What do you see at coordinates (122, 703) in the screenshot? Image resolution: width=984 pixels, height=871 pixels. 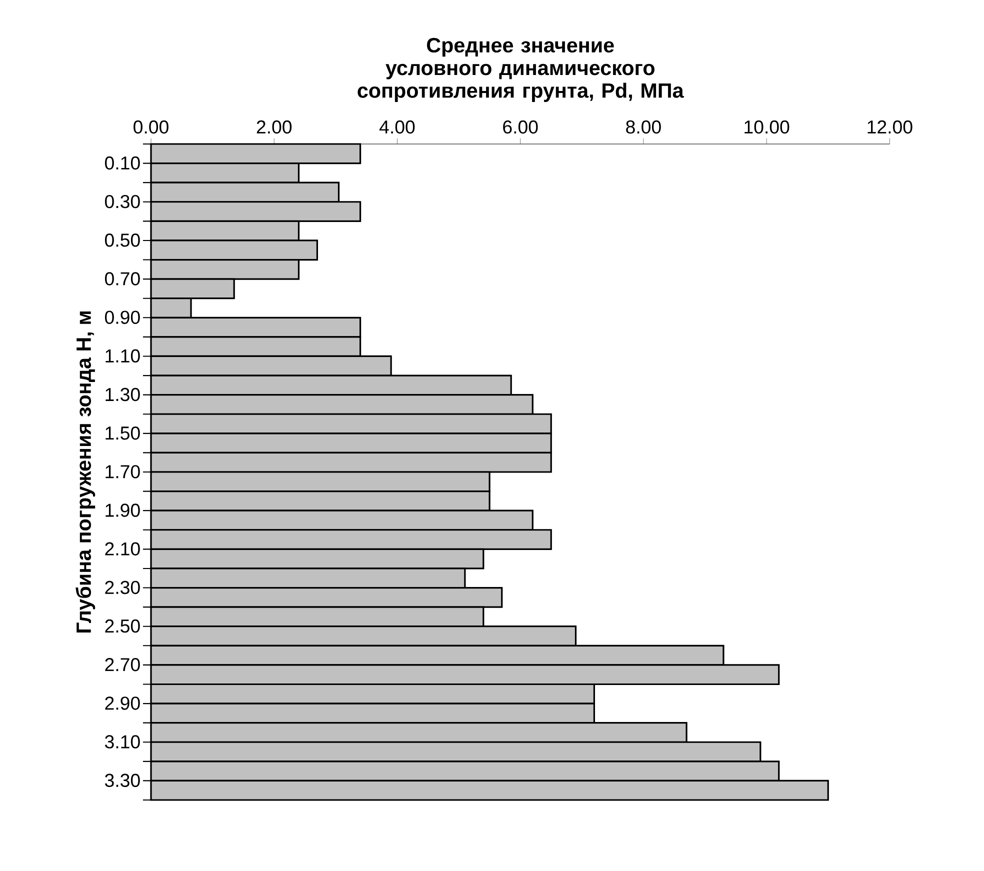 I see `y-tick-label: 2.90` at bounding box center [122, 703].